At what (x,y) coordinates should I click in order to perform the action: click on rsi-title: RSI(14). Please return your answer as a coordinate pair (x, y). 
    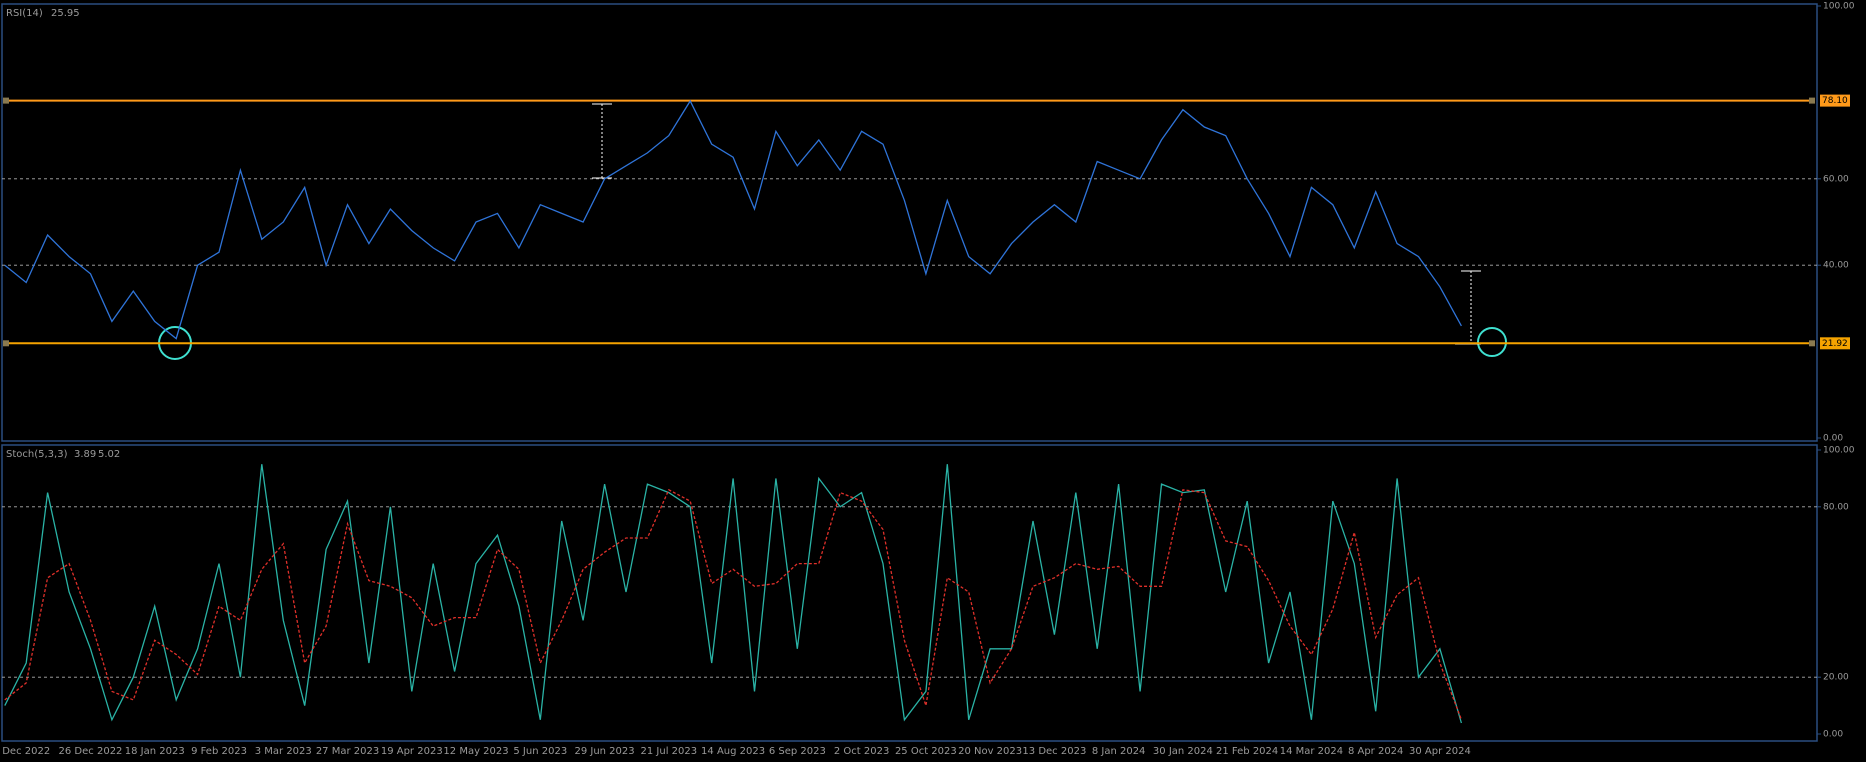
    Looking at the image, I should click on (24, 13).